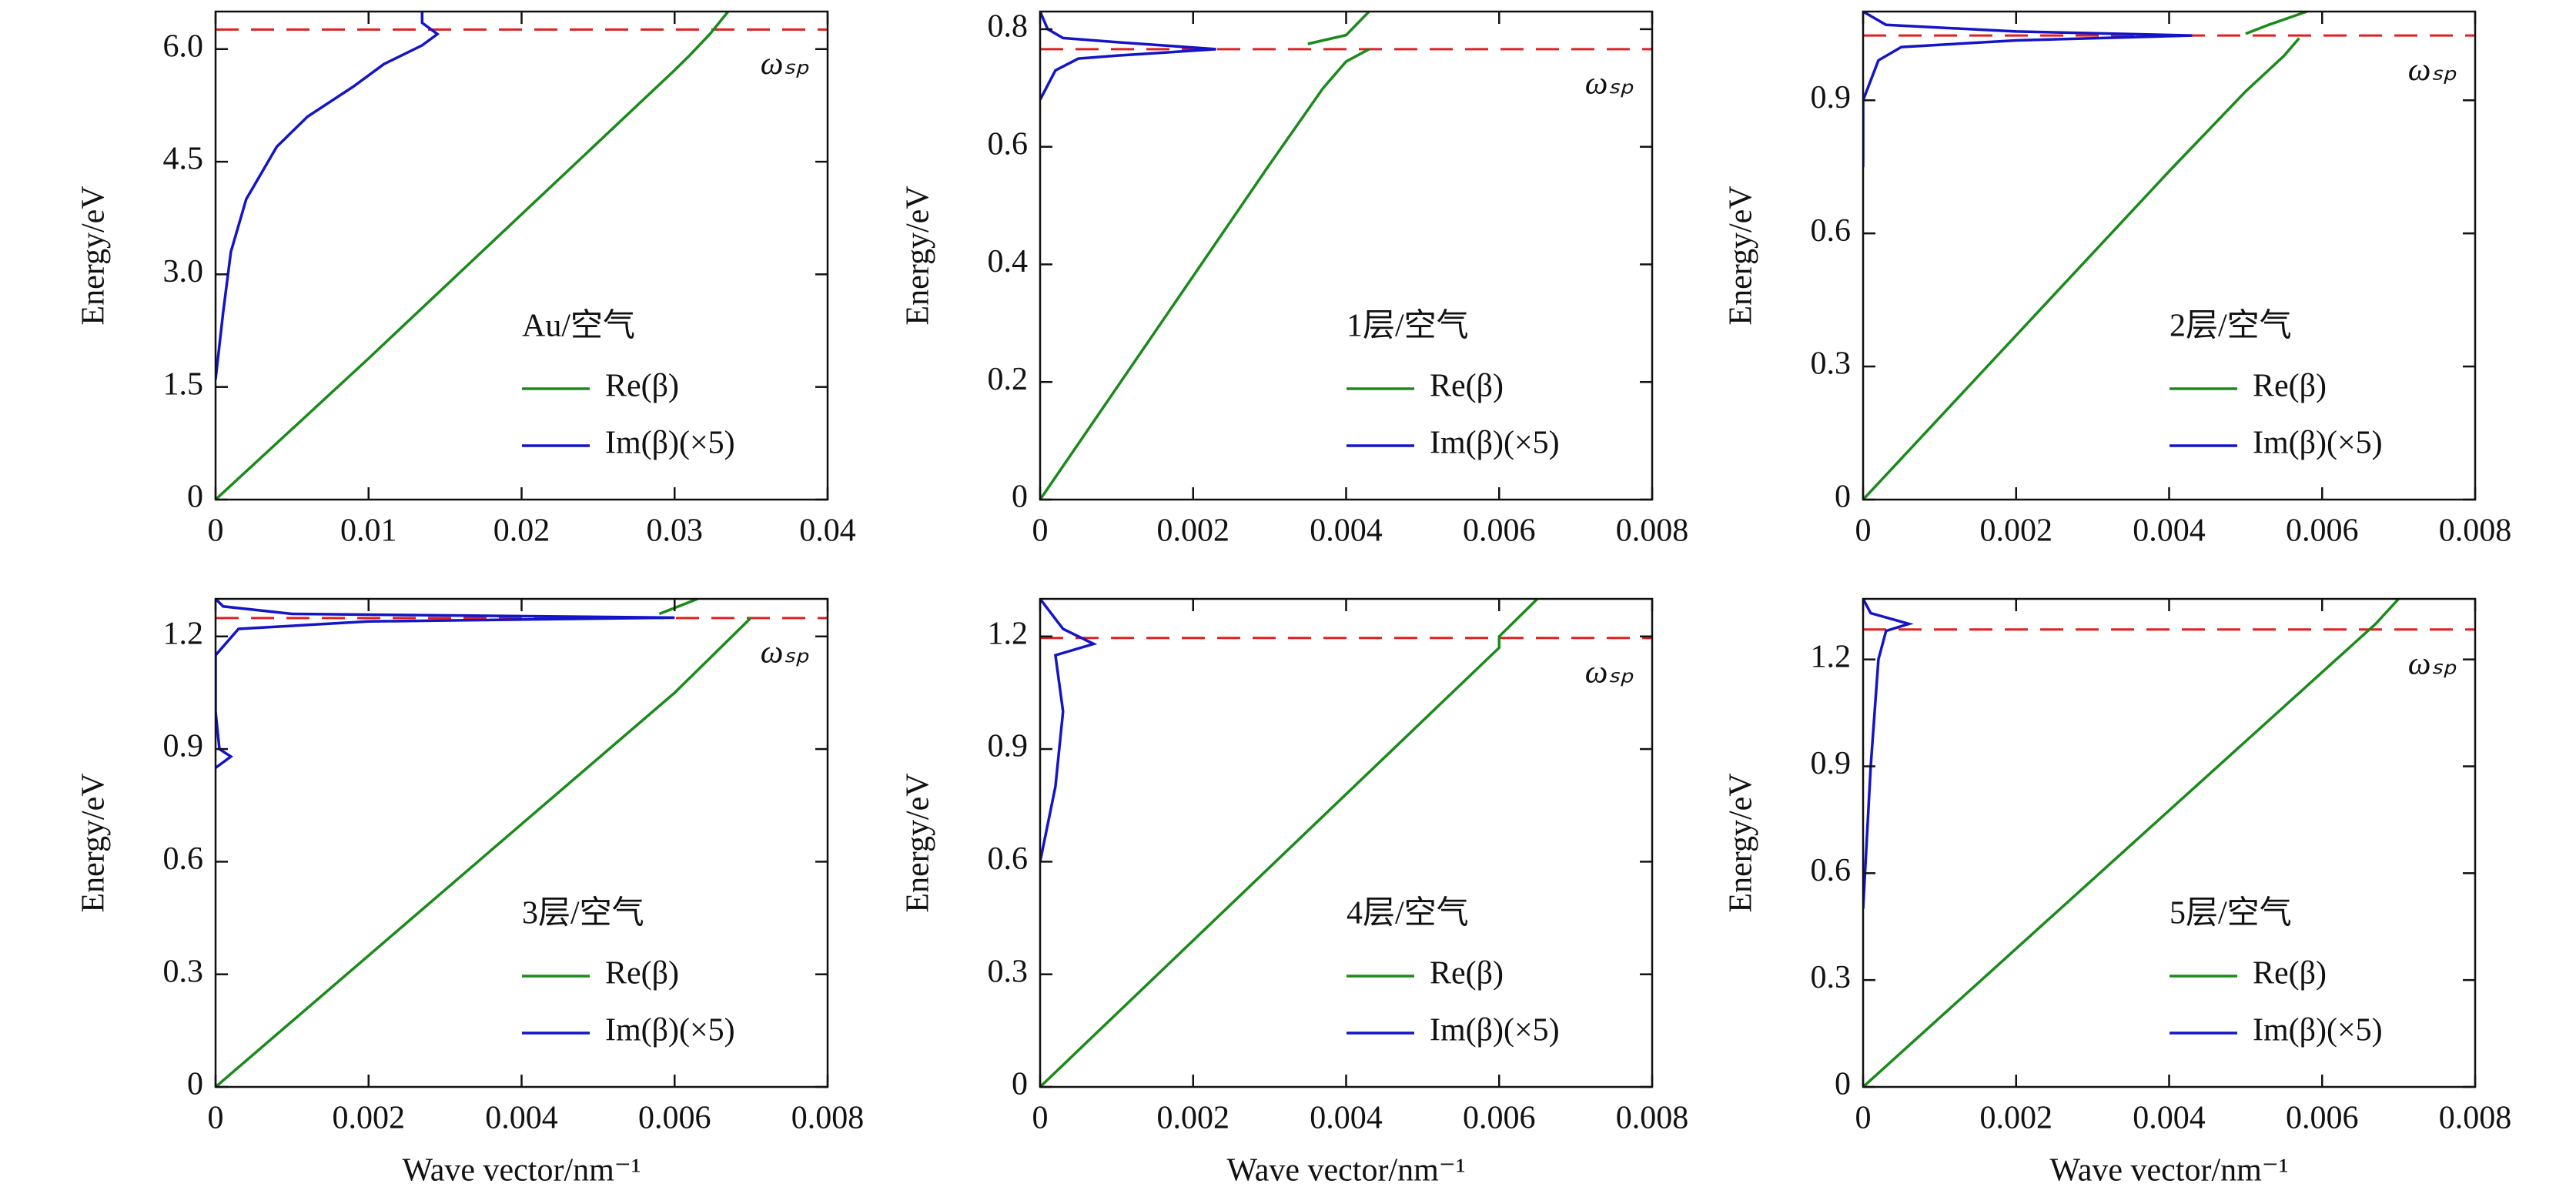 This screenshot has height=1197, width=2576. I want to click on y-tick-label: 0.4, so click(1009, 261).